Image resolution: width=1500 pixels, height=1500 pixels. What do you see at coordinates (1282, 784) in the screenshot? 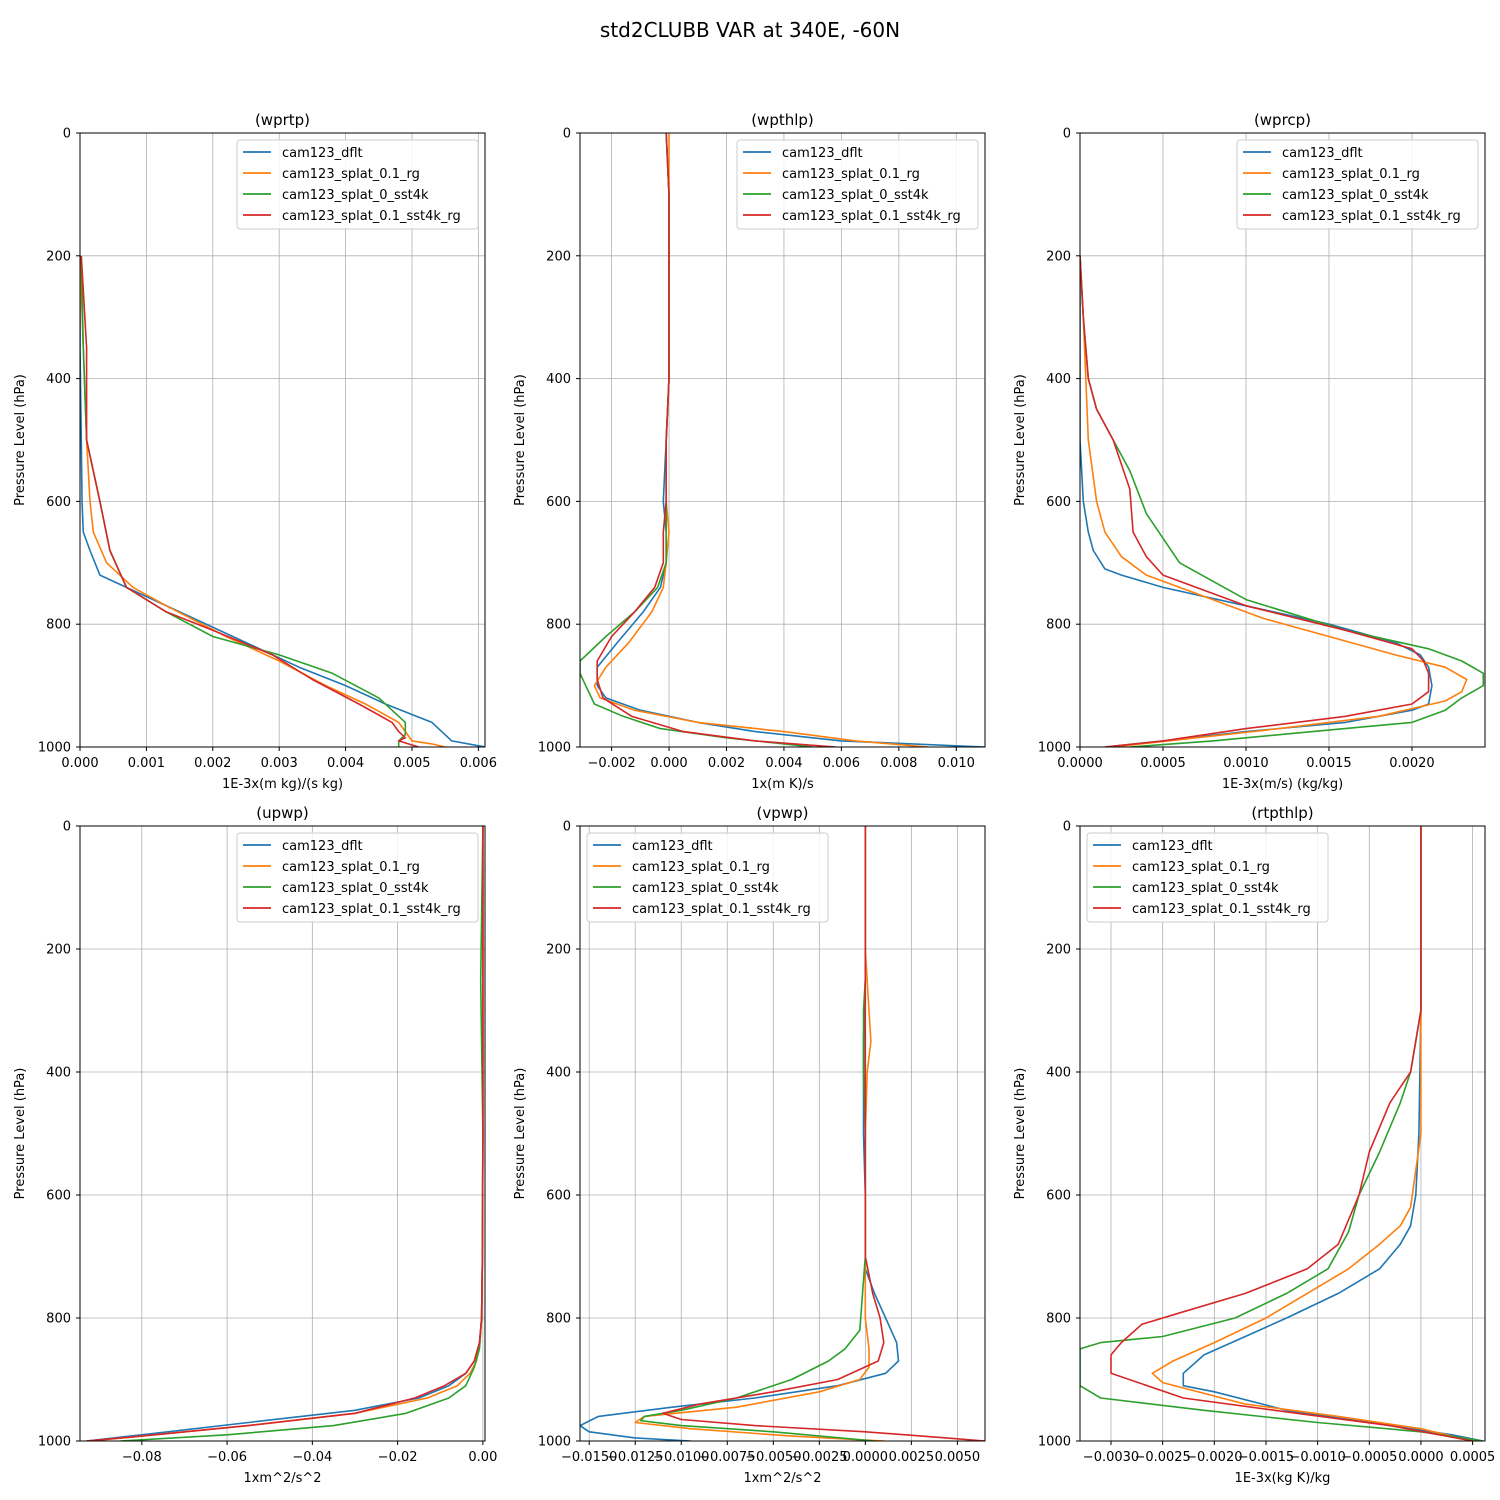
I see `x-axis-label: 1E-3x(m/s) (kg/kg)` at bounding box center [1282, 784].